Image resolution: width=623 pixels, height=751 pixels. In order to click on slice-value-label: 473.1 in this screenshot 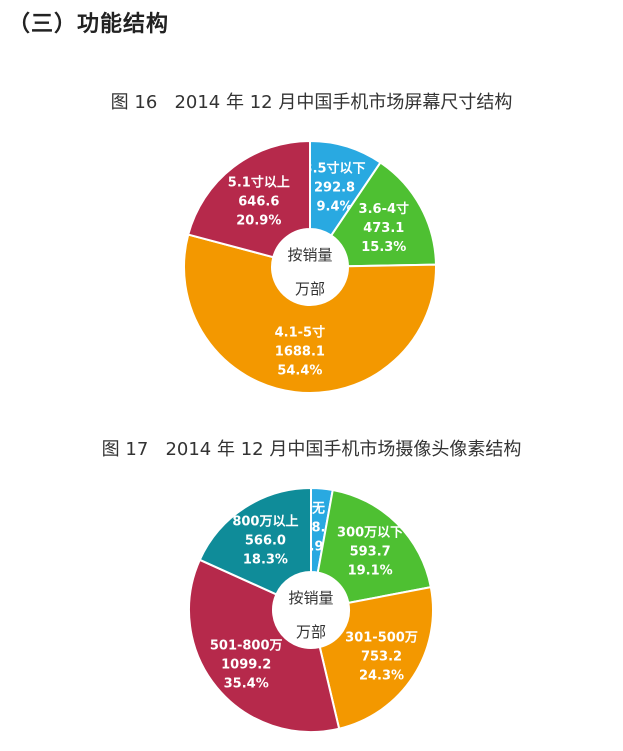, I will do `click(383, 228)`.